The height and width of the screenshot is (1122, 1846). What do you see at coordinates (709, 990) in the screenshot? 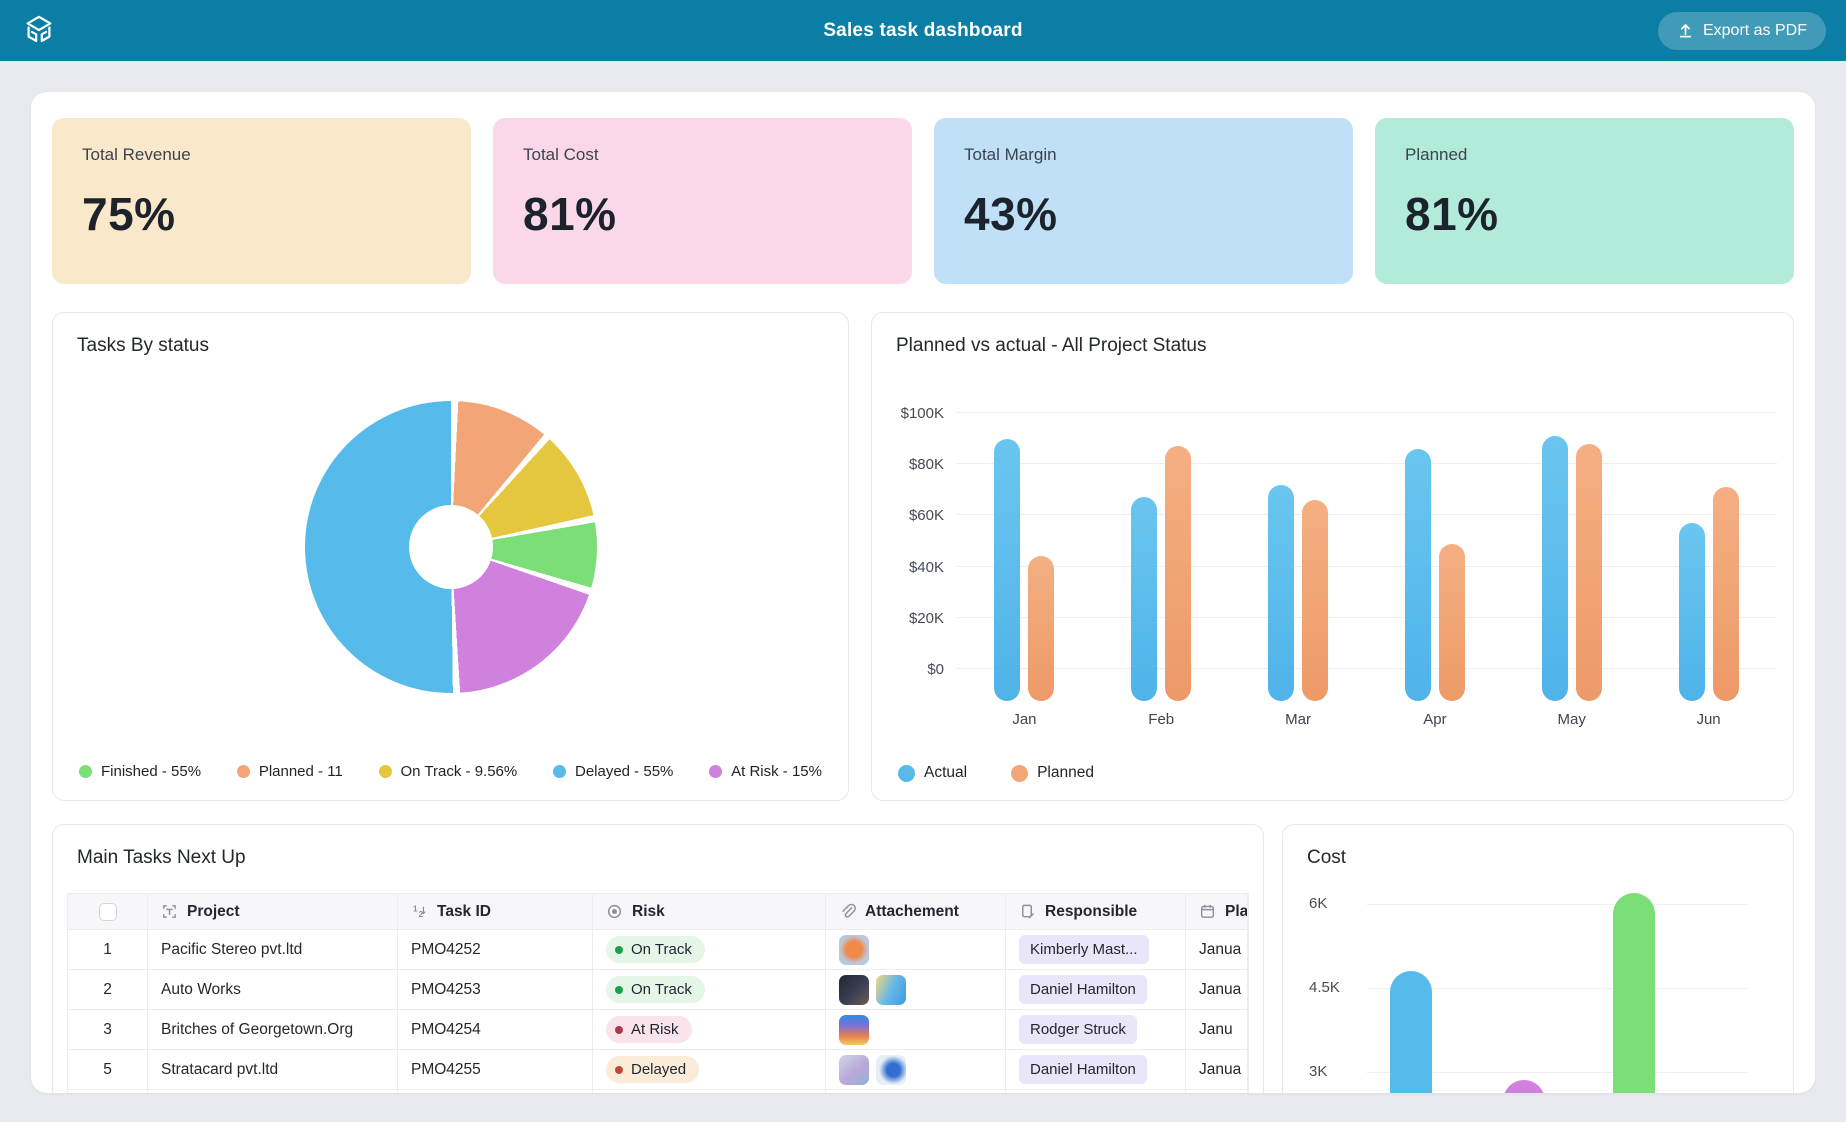
I see `risk-cell: On Track` at bounding box center [709, 990].